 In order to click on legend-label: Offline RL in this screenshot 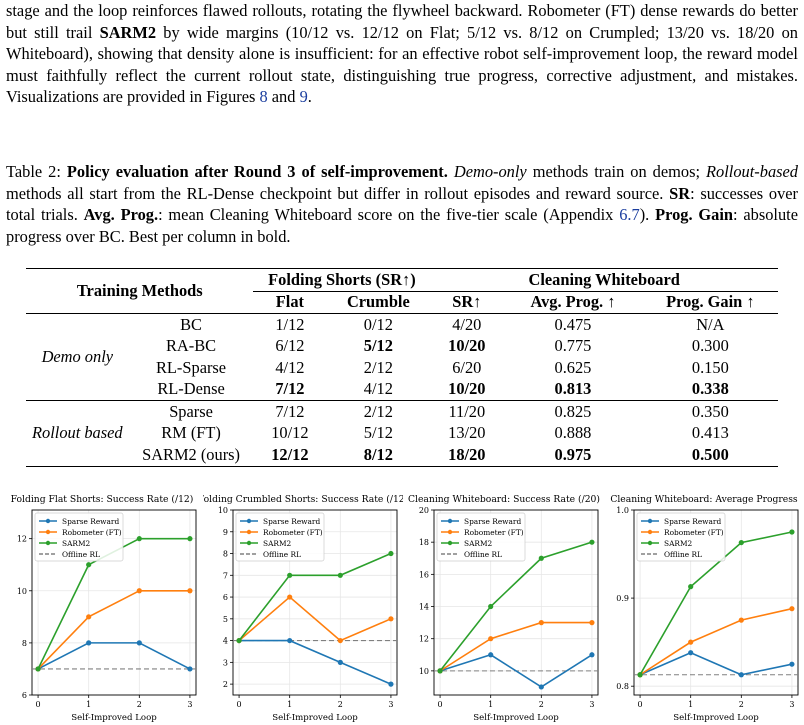, I will do `click(81, 554)`.